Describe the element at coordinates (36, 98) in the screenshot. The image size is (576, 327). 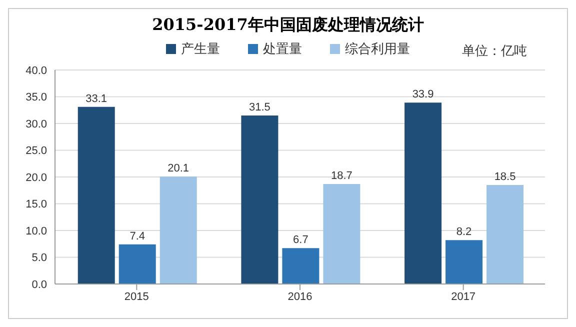
I see `y-tick-label: 35.0` at that location.